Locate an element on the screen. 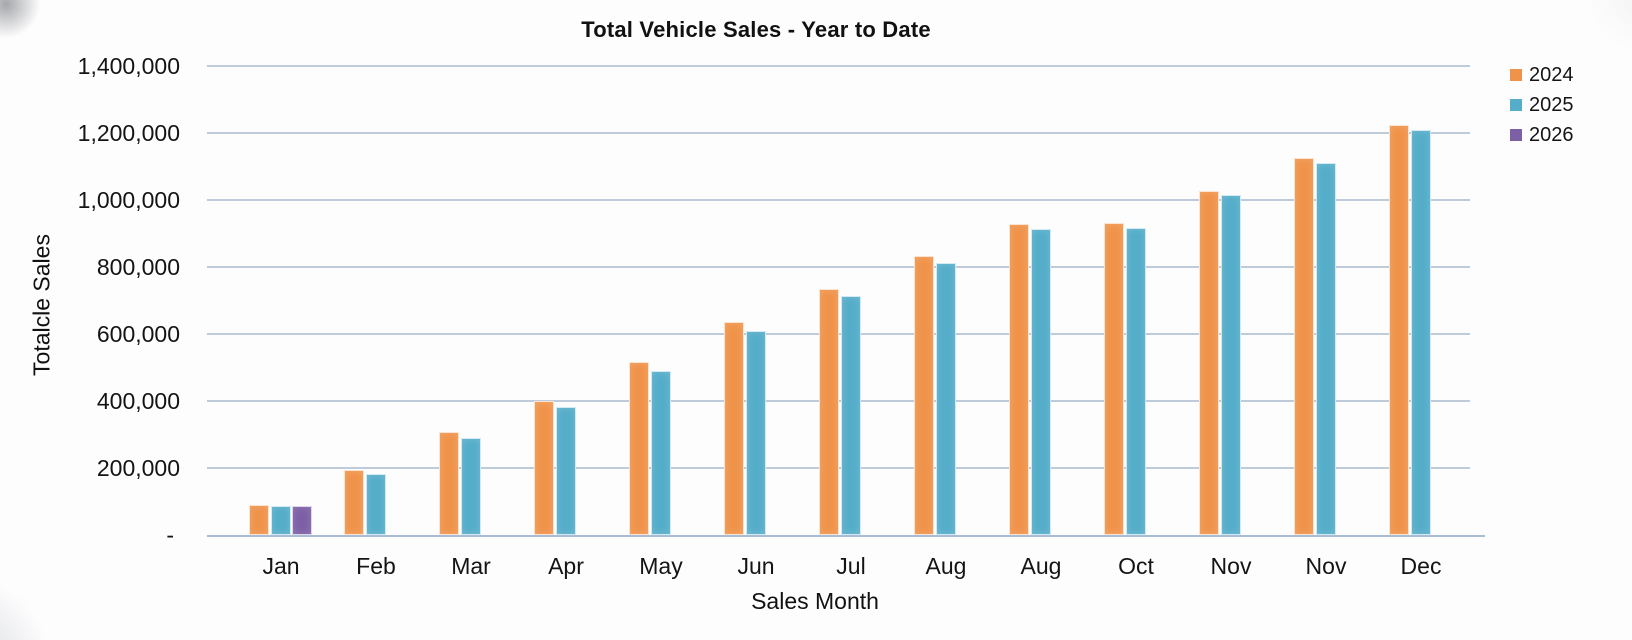 This screenshot has width=1632, height=640. y-tick-label: 800,000 is located at coordinates (138, 267).